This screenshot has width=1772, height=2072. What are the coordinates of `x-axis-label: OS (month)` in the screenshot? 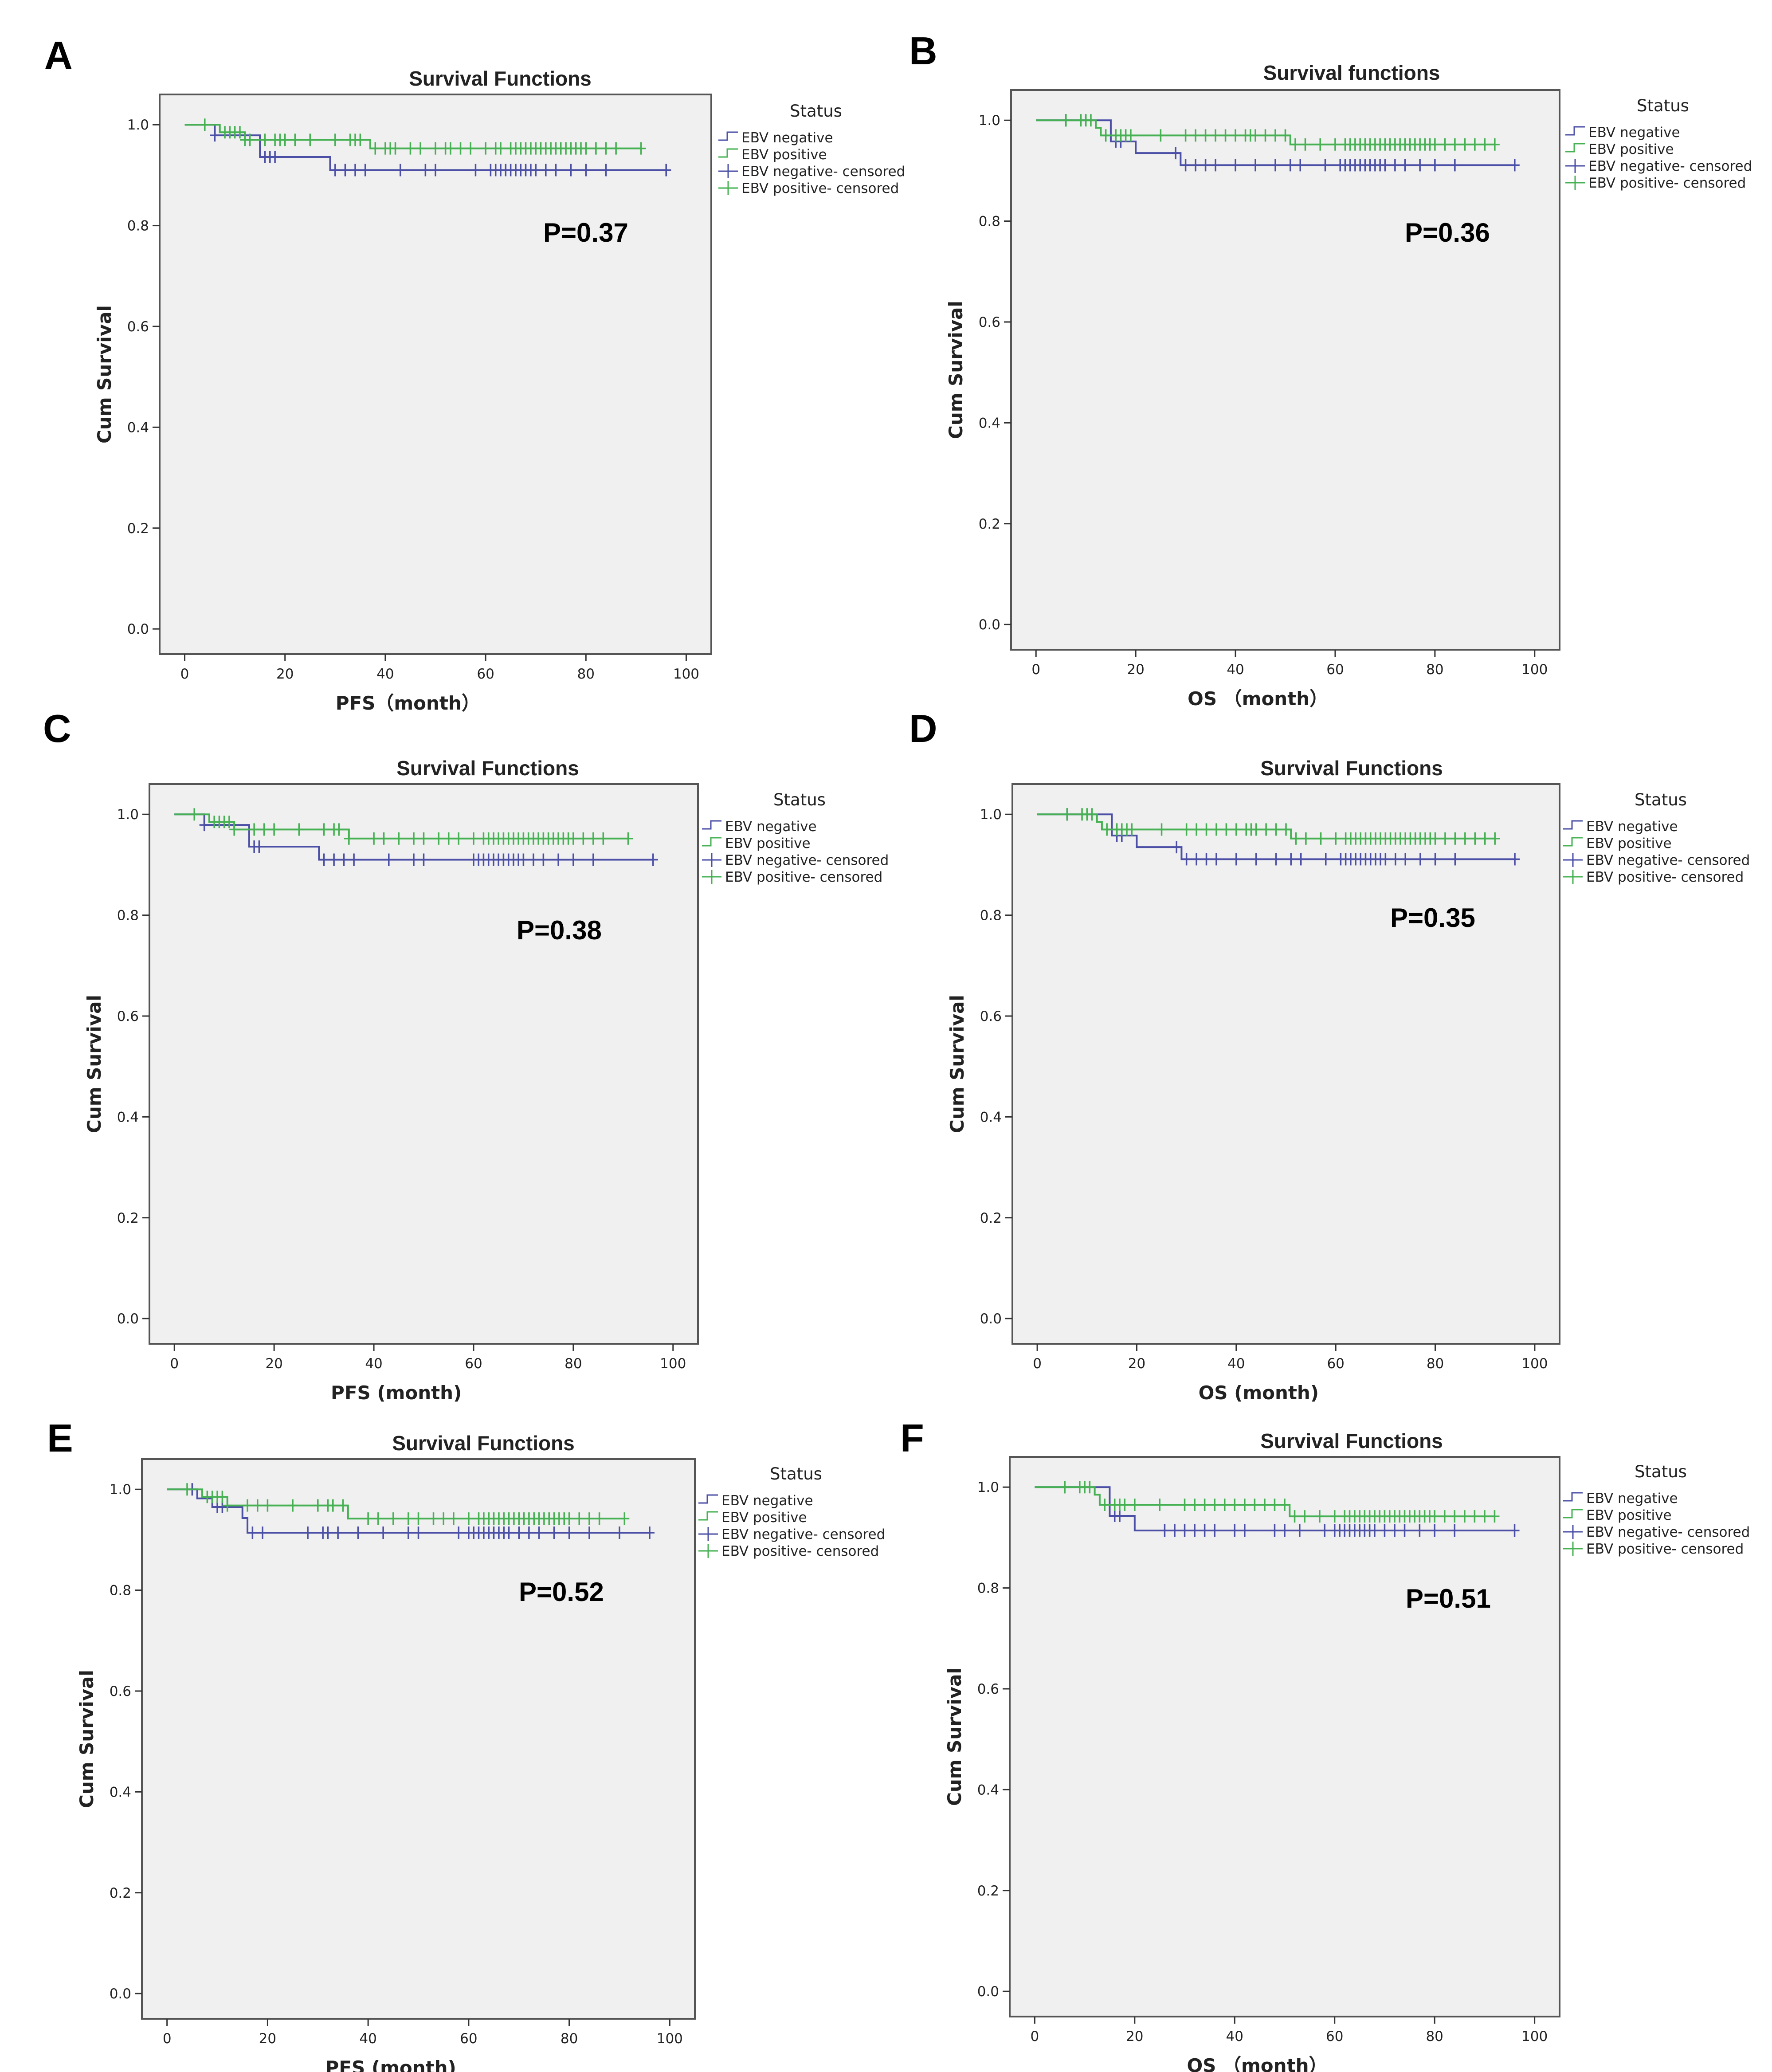 It's located at (1259, 1393).